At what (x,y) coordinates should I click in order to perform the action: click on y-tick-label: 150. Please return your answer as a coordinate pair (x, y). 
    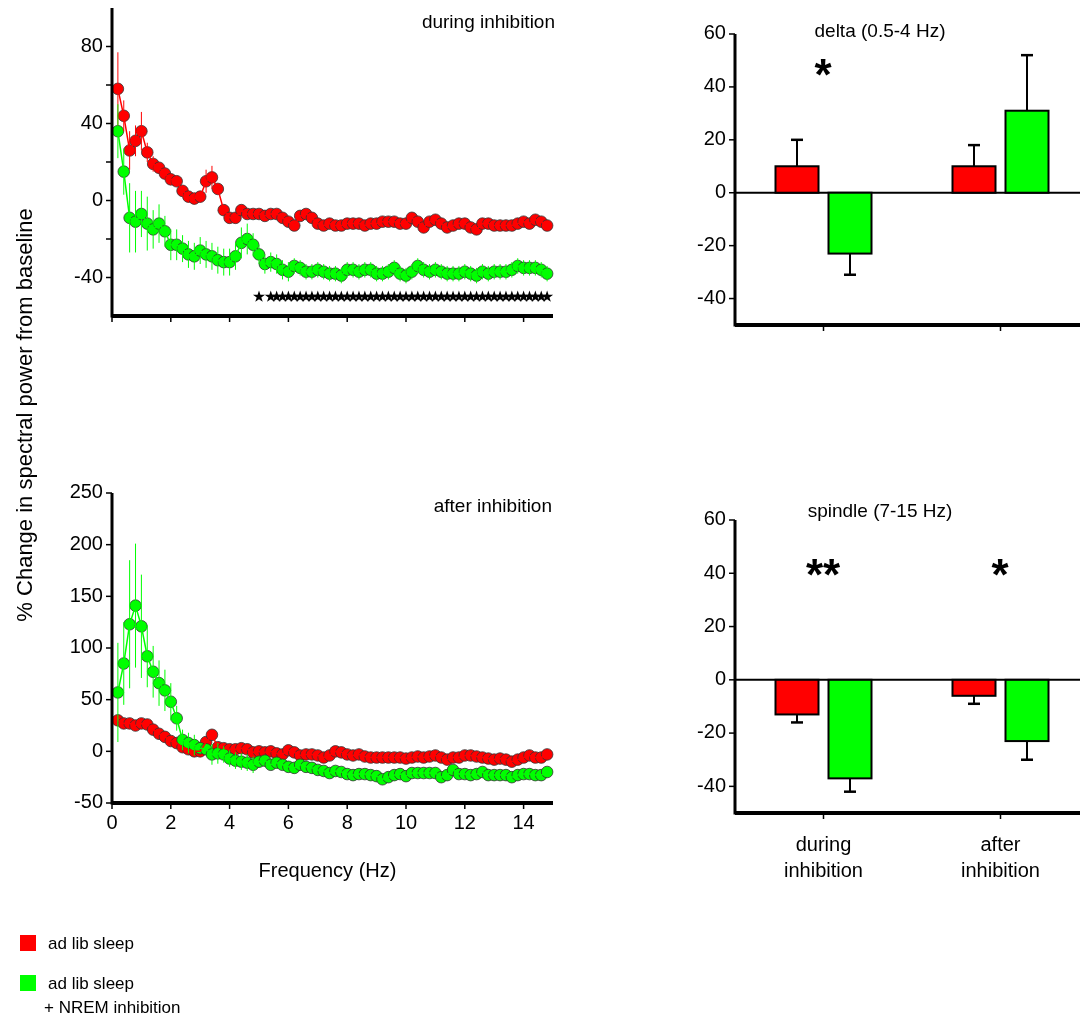
    Looking at the image, I should click on (86, 594).